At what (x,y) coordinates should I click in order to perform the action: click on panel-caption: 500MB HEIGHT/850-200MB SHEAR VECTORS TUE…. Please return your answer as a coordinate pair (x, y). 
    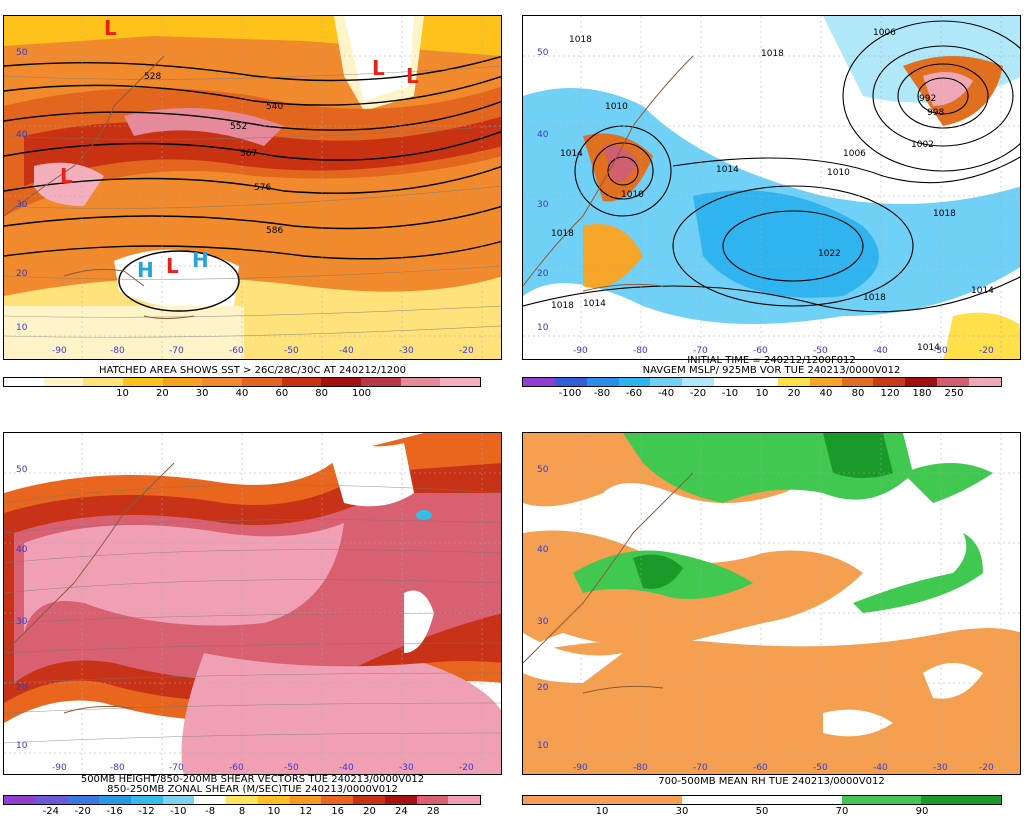
    Looking at the image, I should click on (252, 779).